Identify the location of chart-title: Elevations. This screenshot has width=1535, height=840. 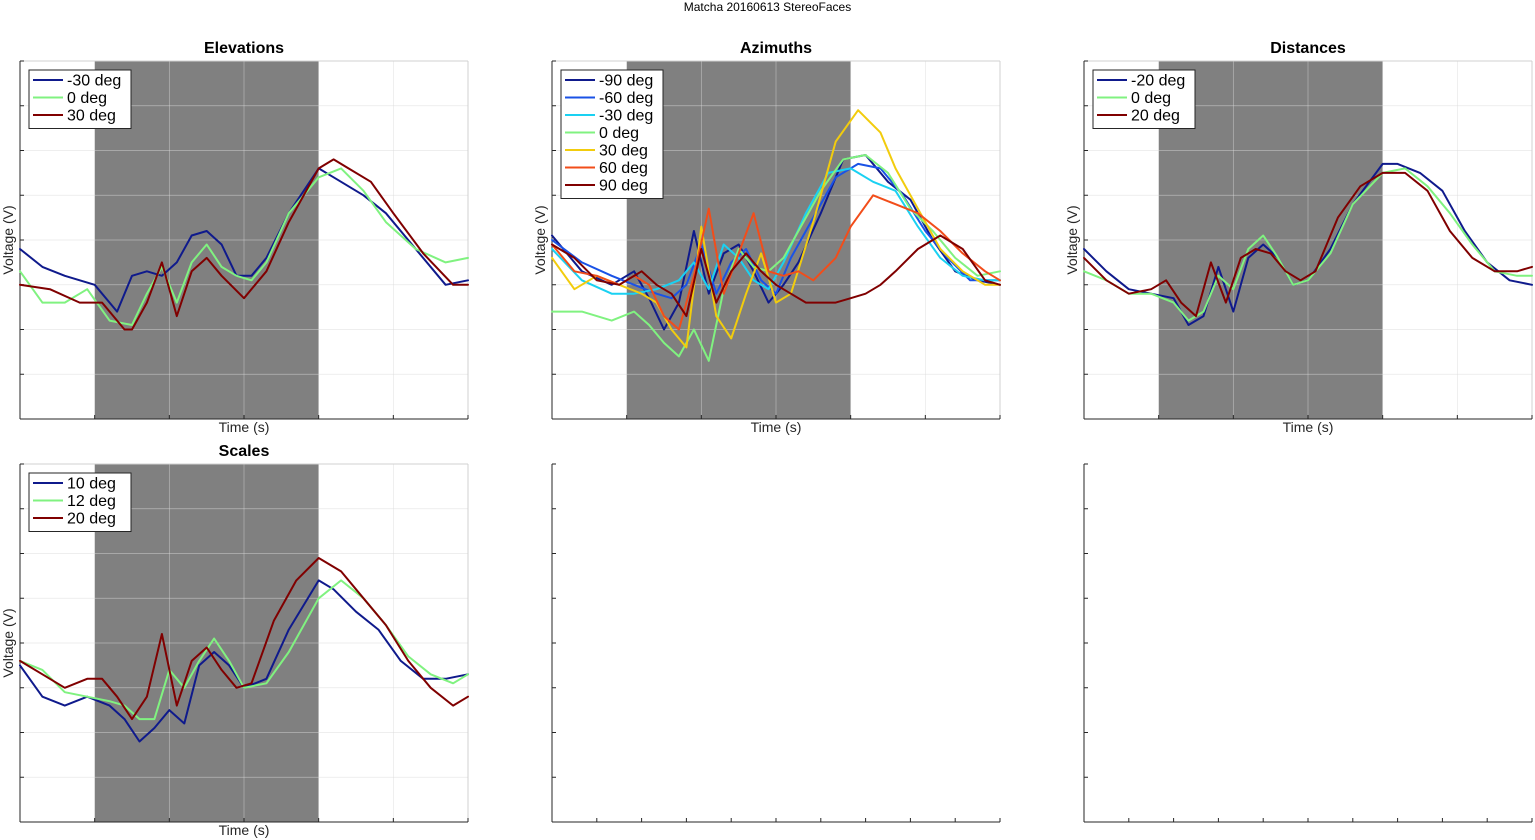
(244, 48).